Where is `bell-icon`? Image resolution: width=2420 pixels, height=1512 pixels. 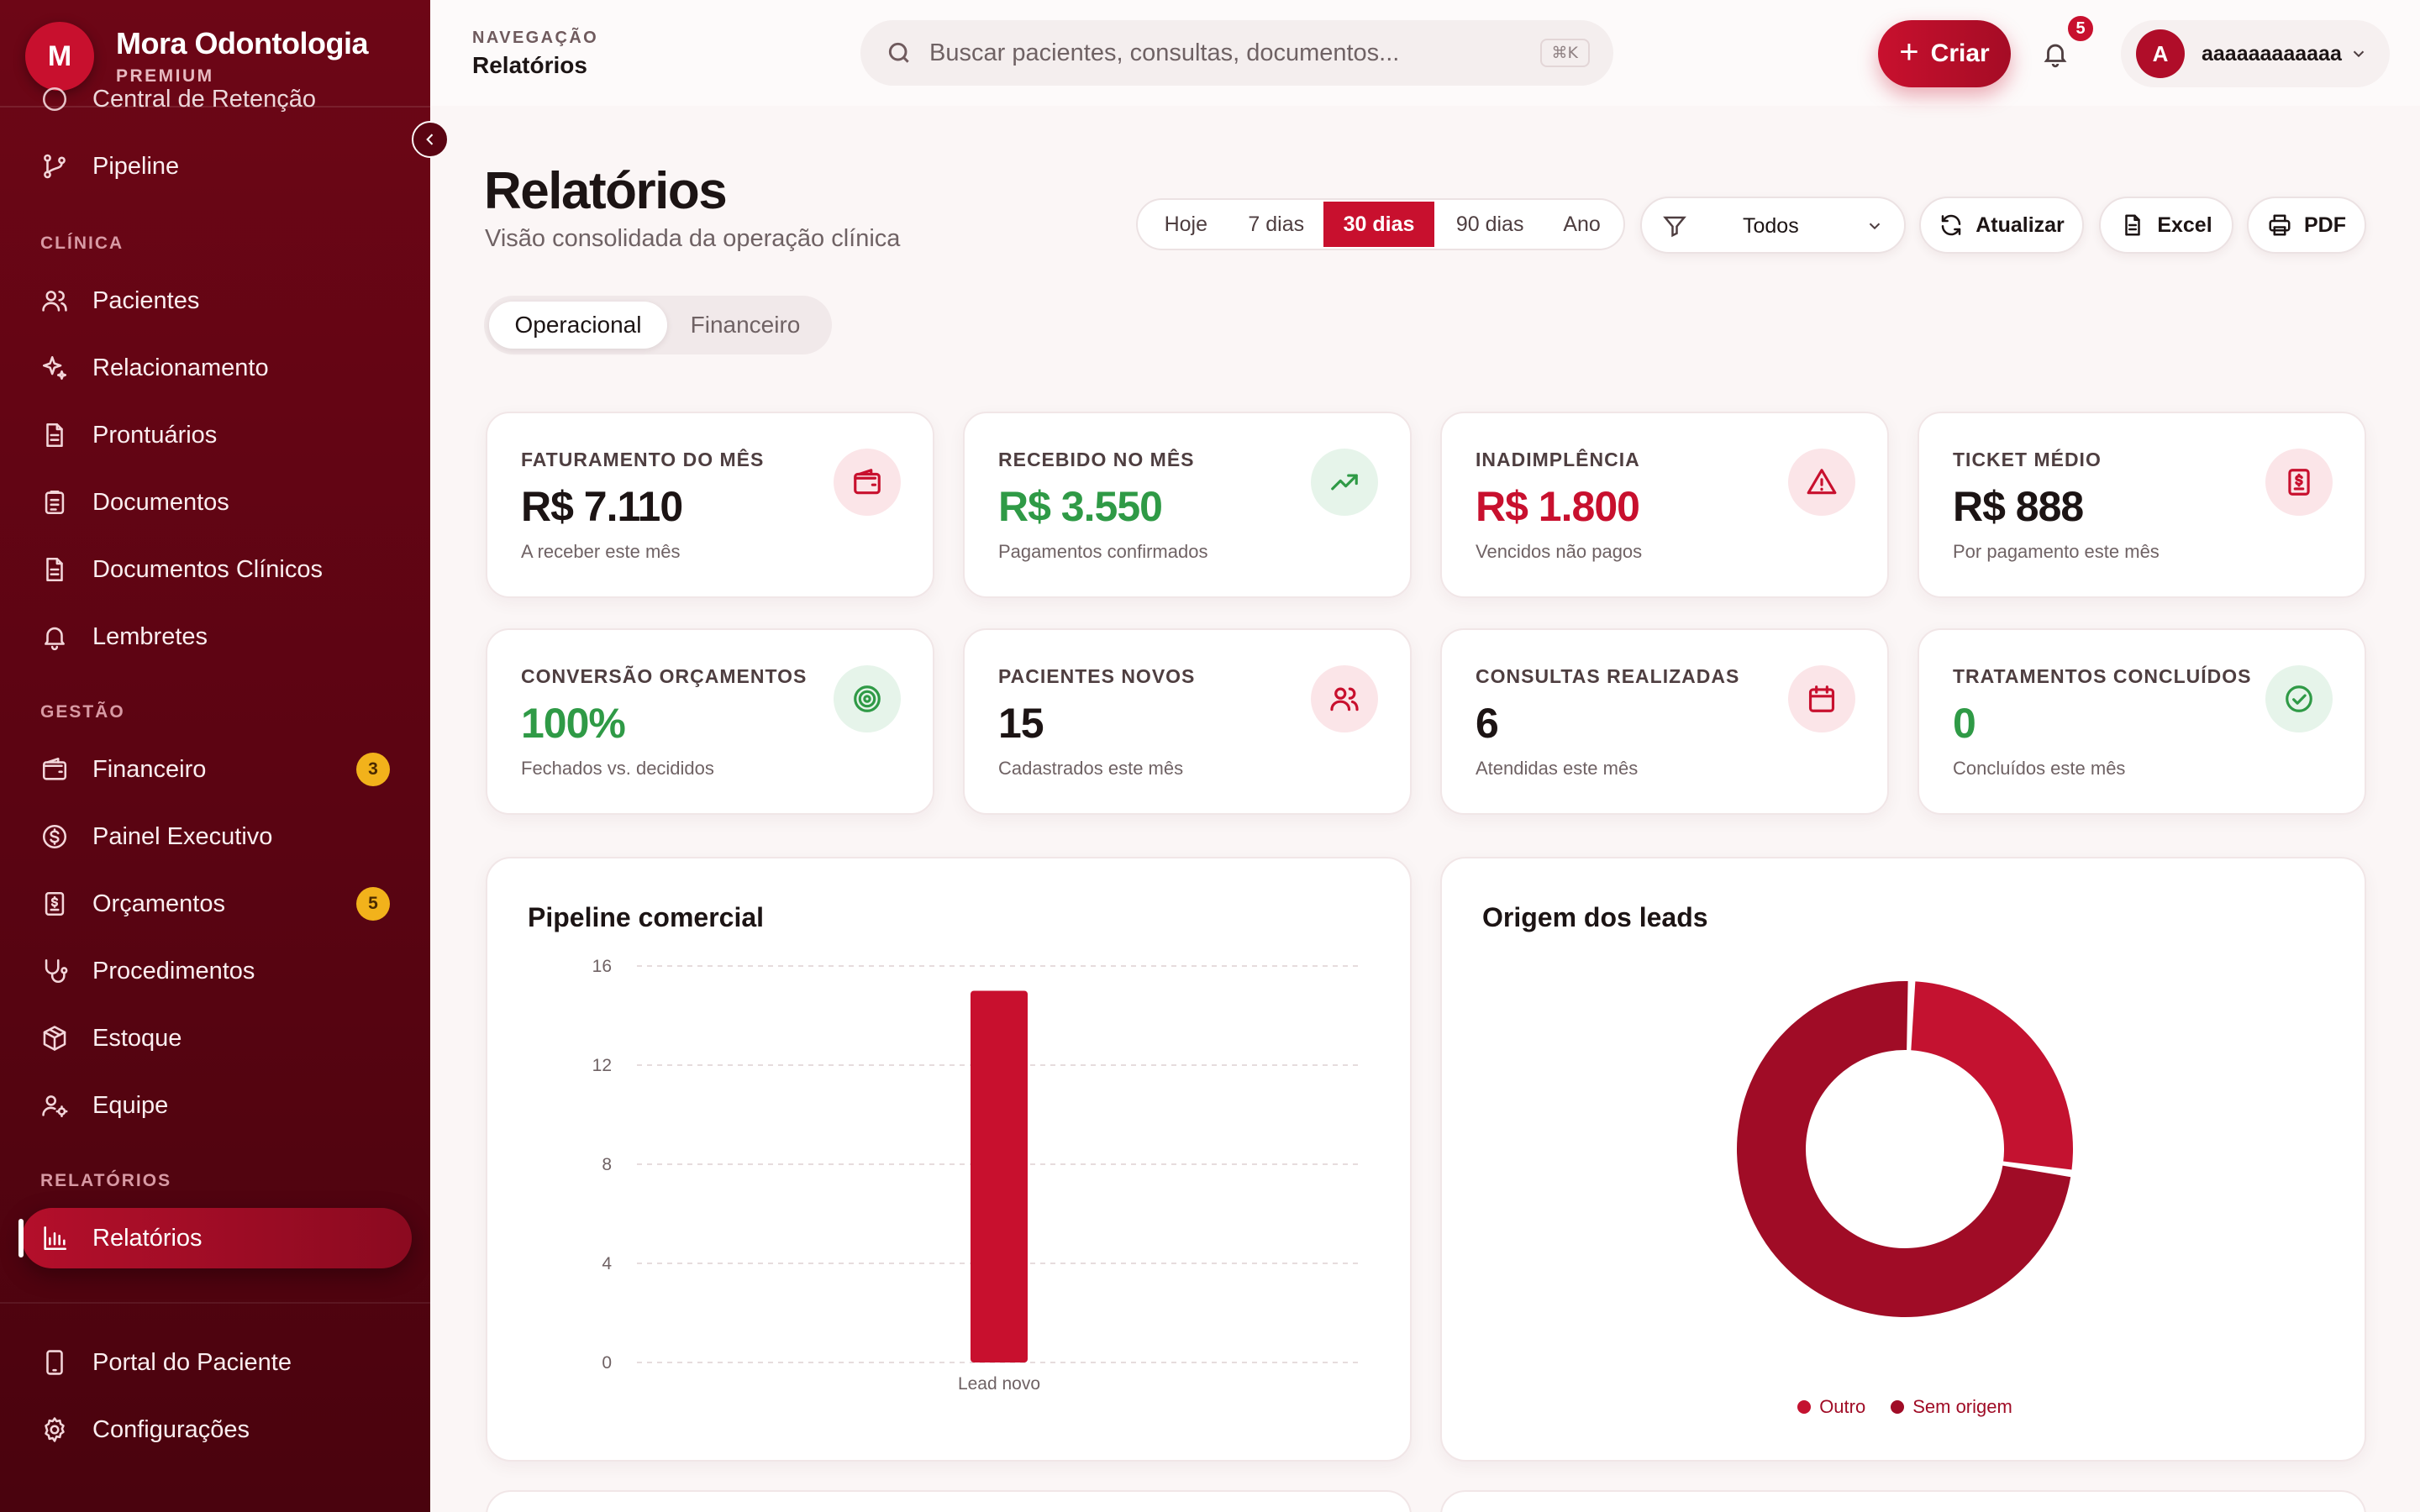
bell-icon is located at coordinates (55, 639).